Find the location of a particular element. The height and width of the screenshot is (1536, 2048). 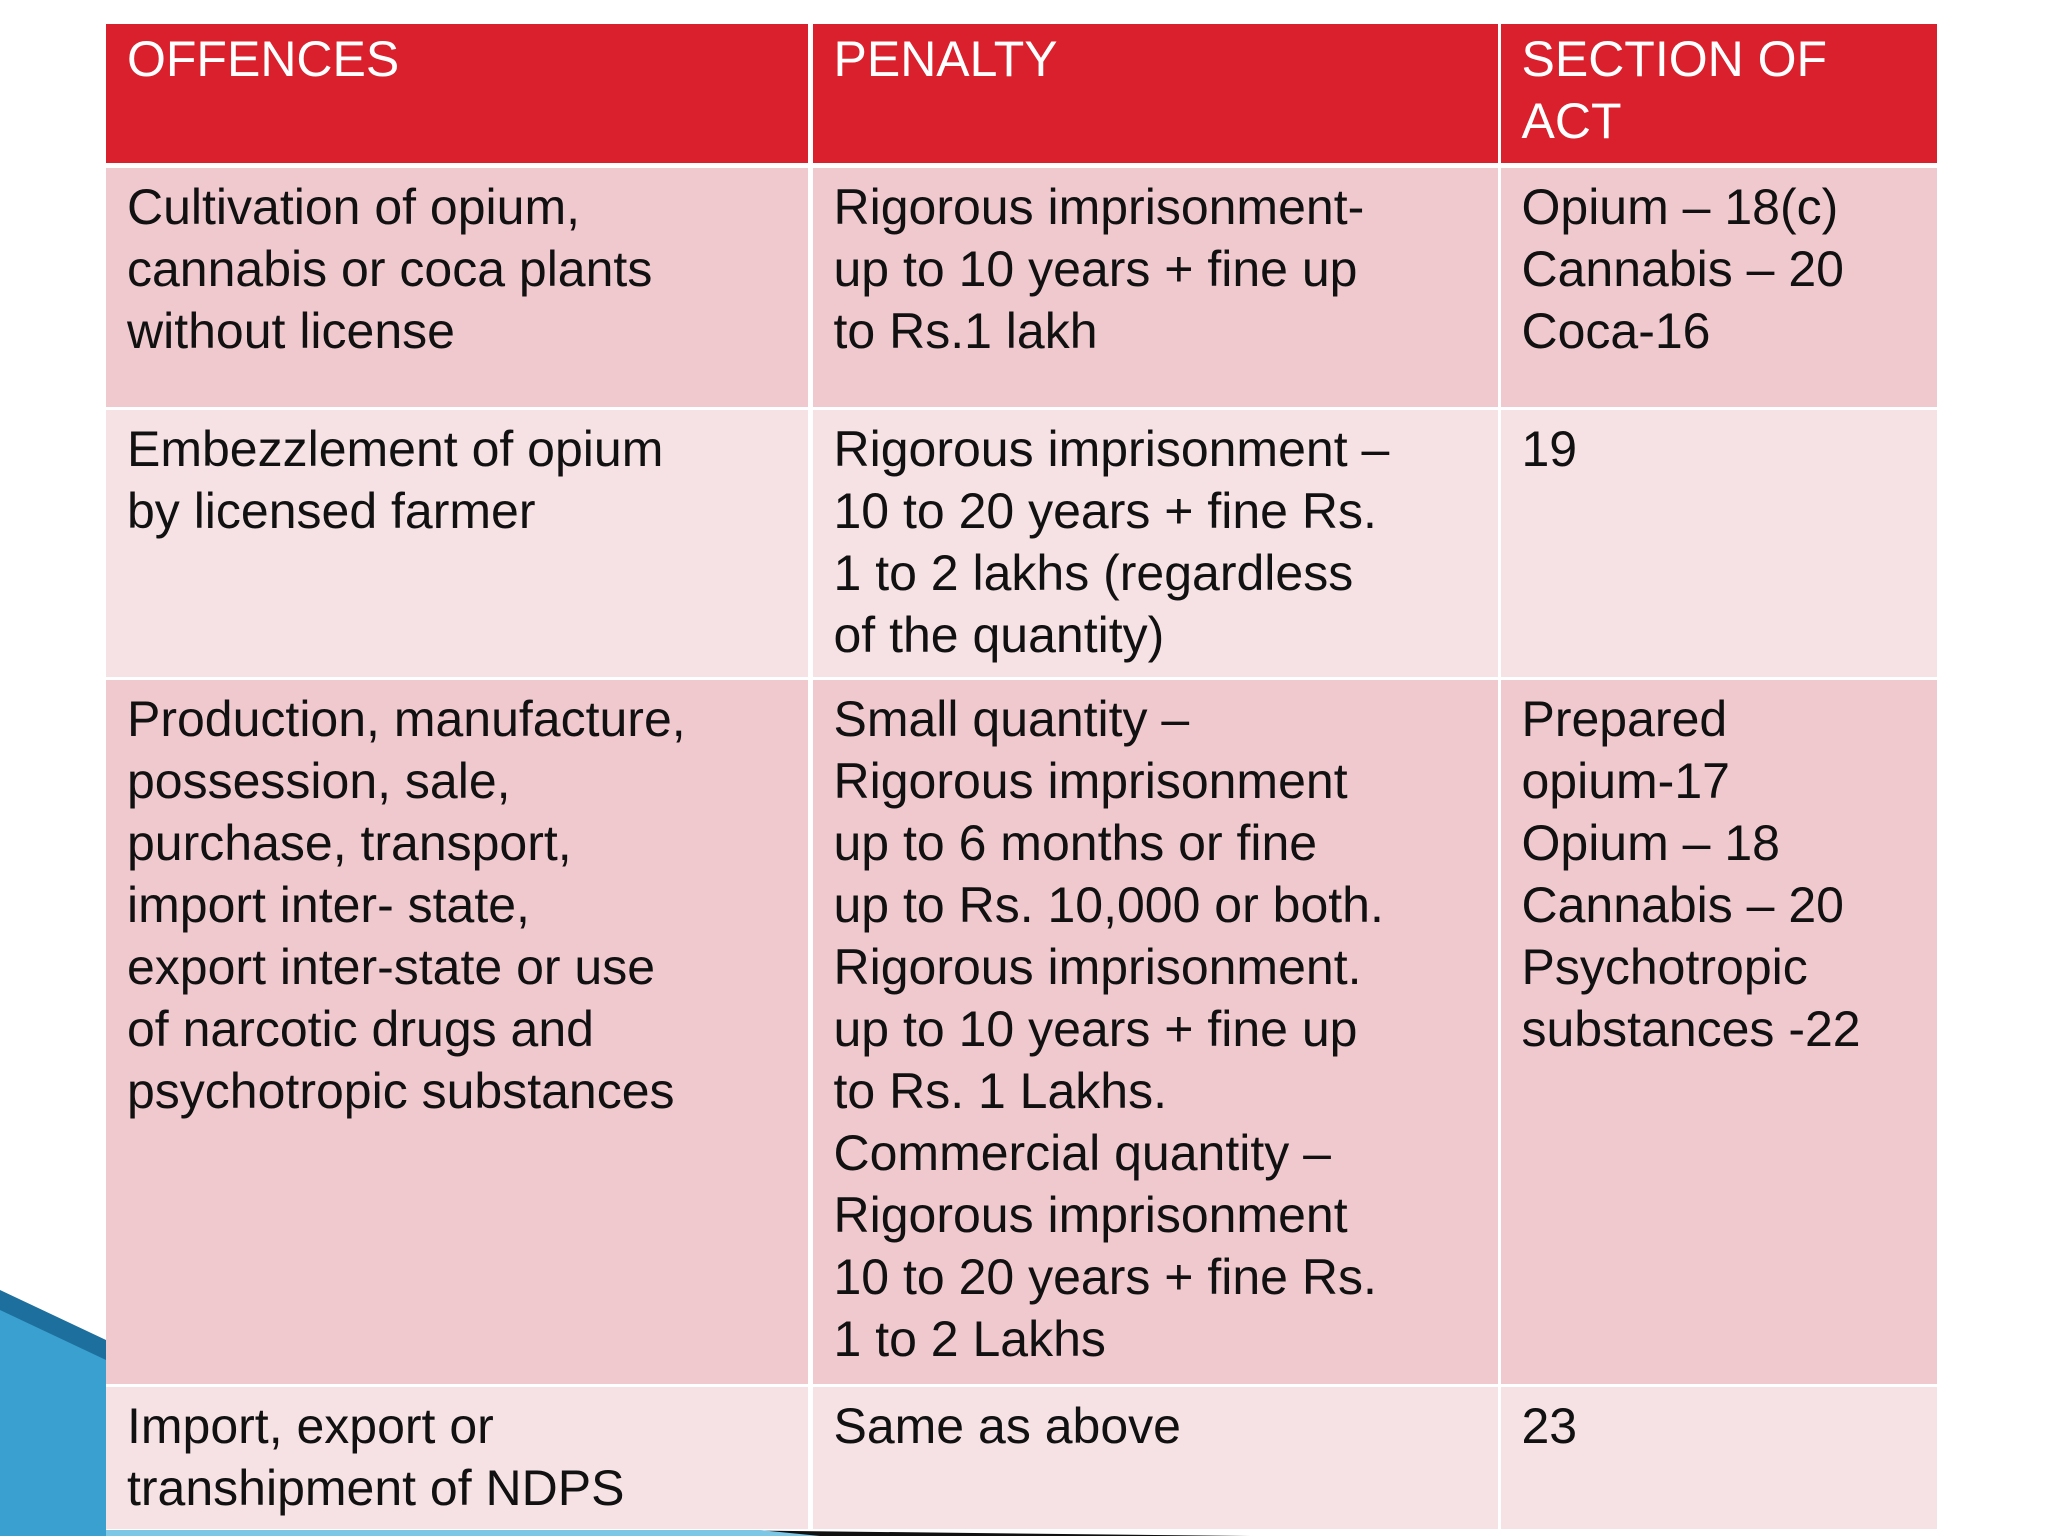

cell-line: Opium – 18(c) is located at coordinates (1680, 206).